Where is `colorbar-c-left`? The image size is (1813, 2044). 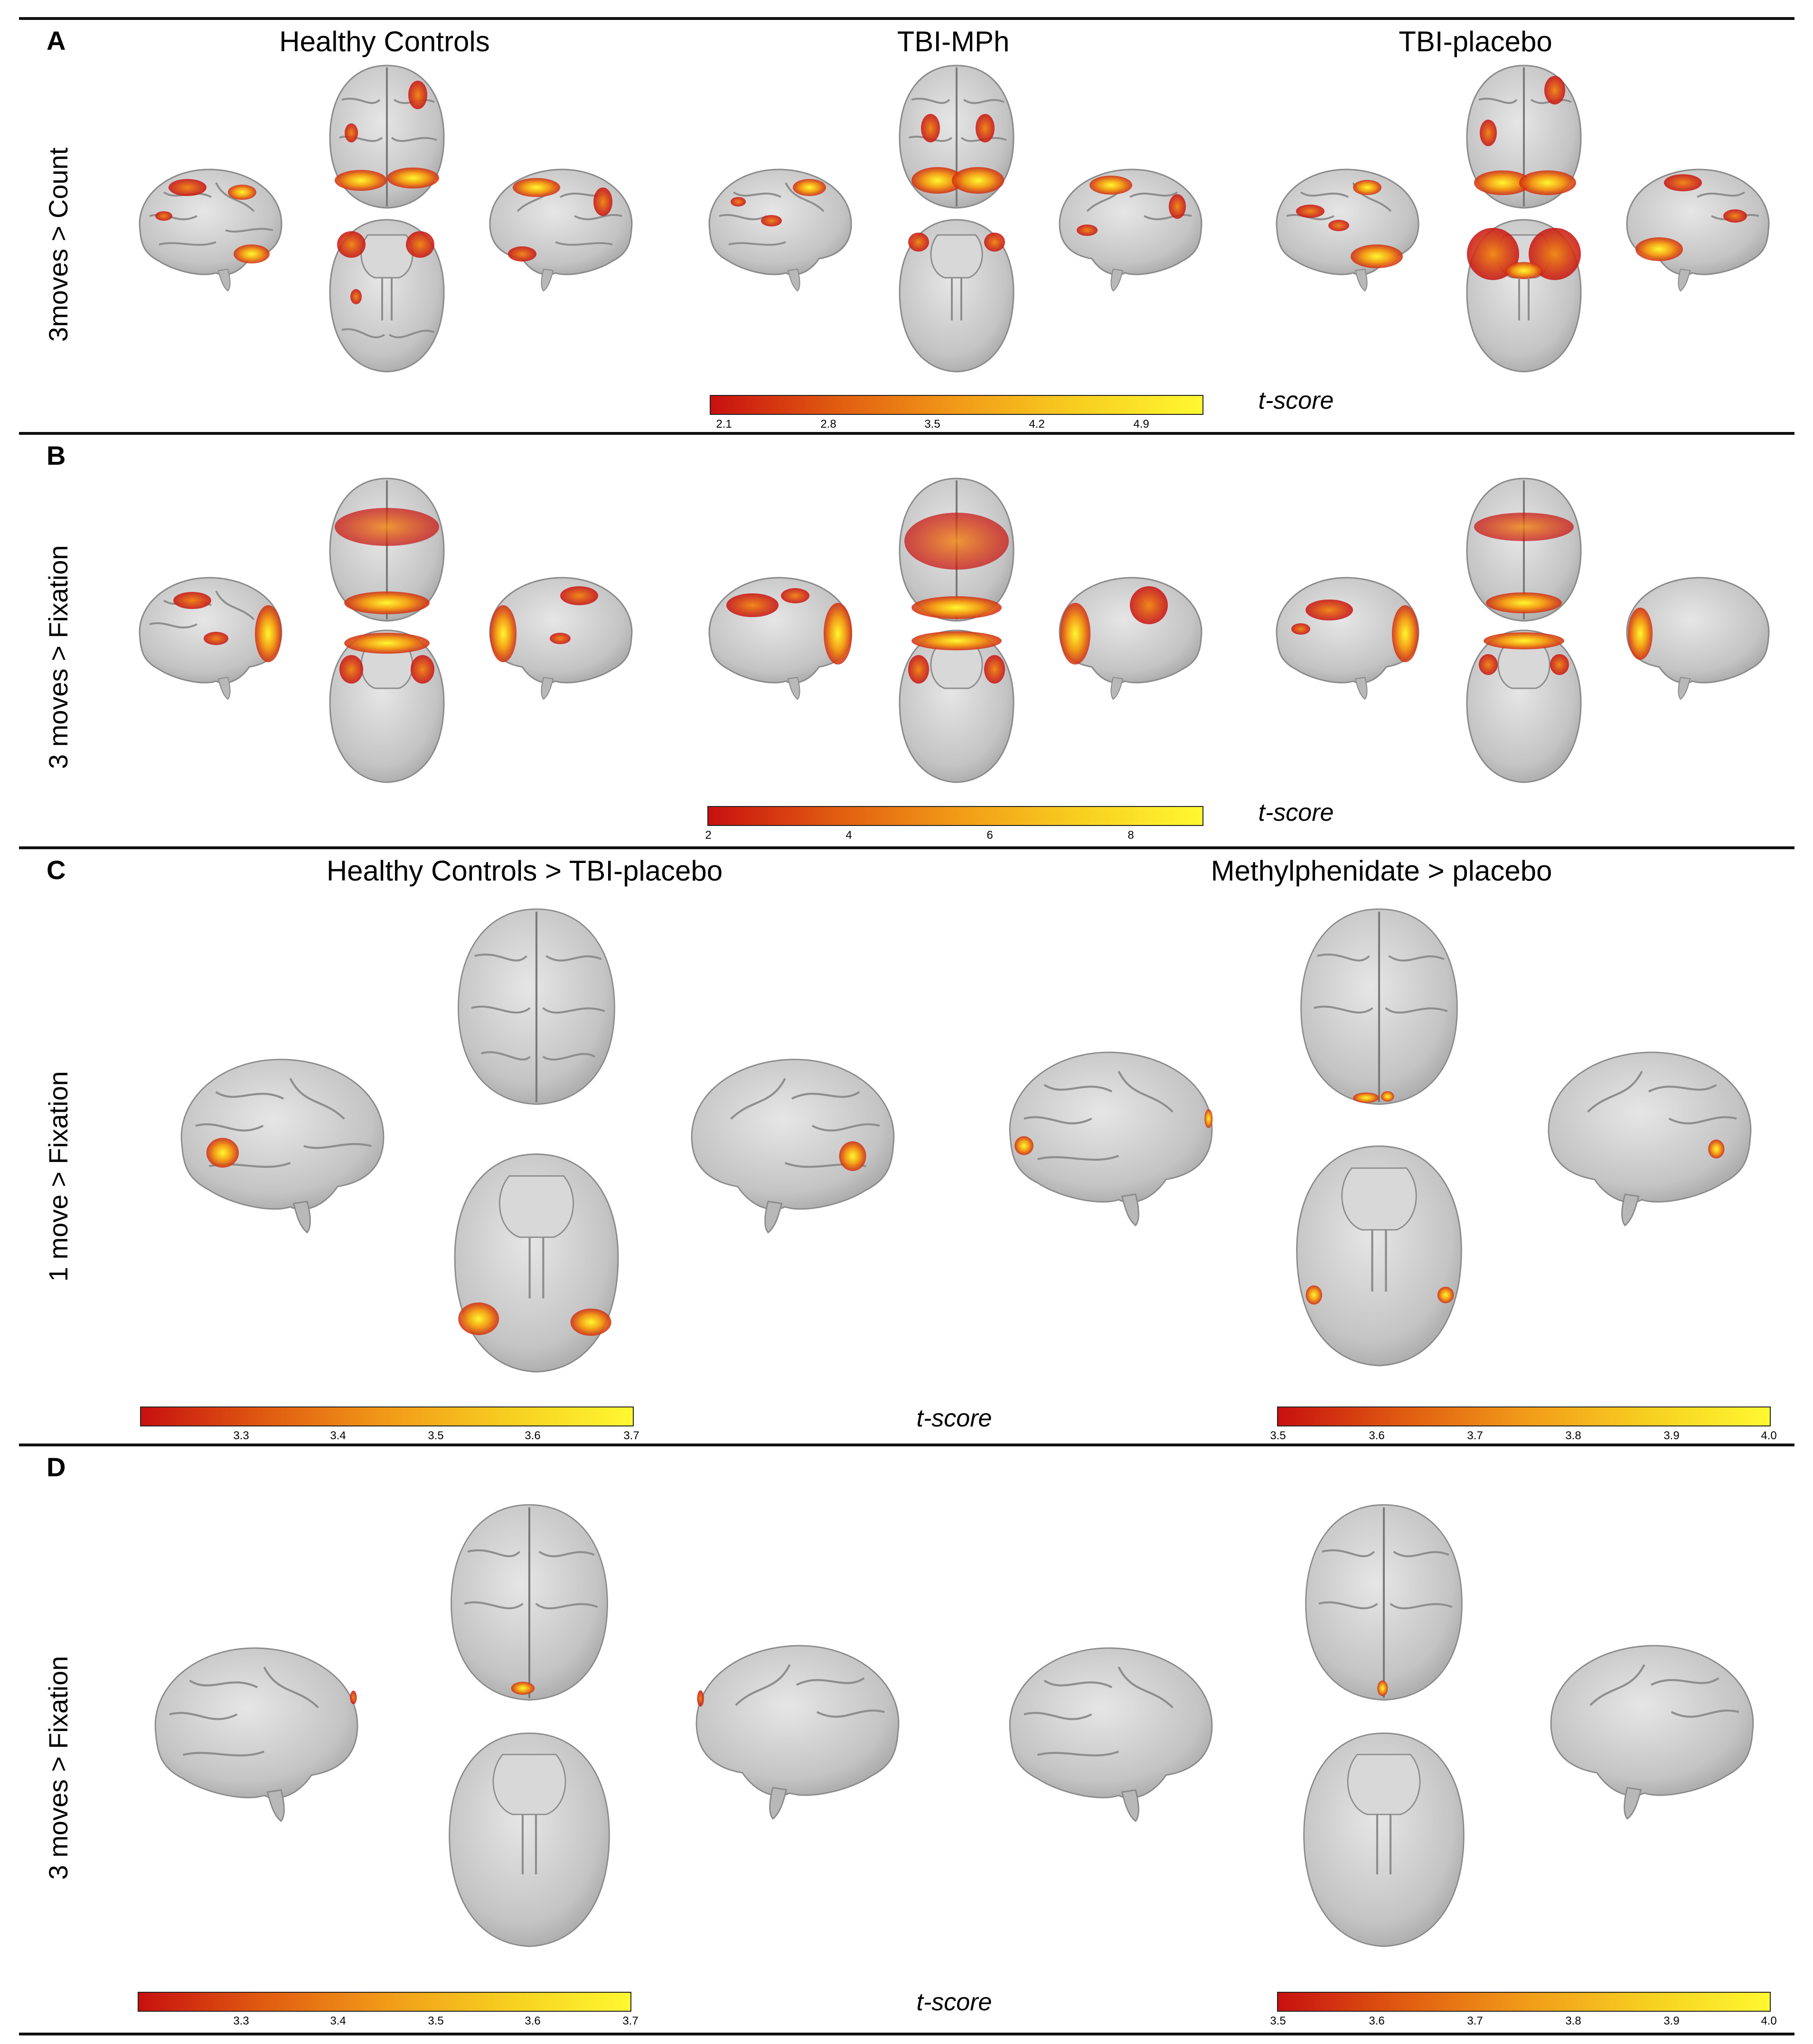
colorbar-c-left is located at coordinates (387, 1416).